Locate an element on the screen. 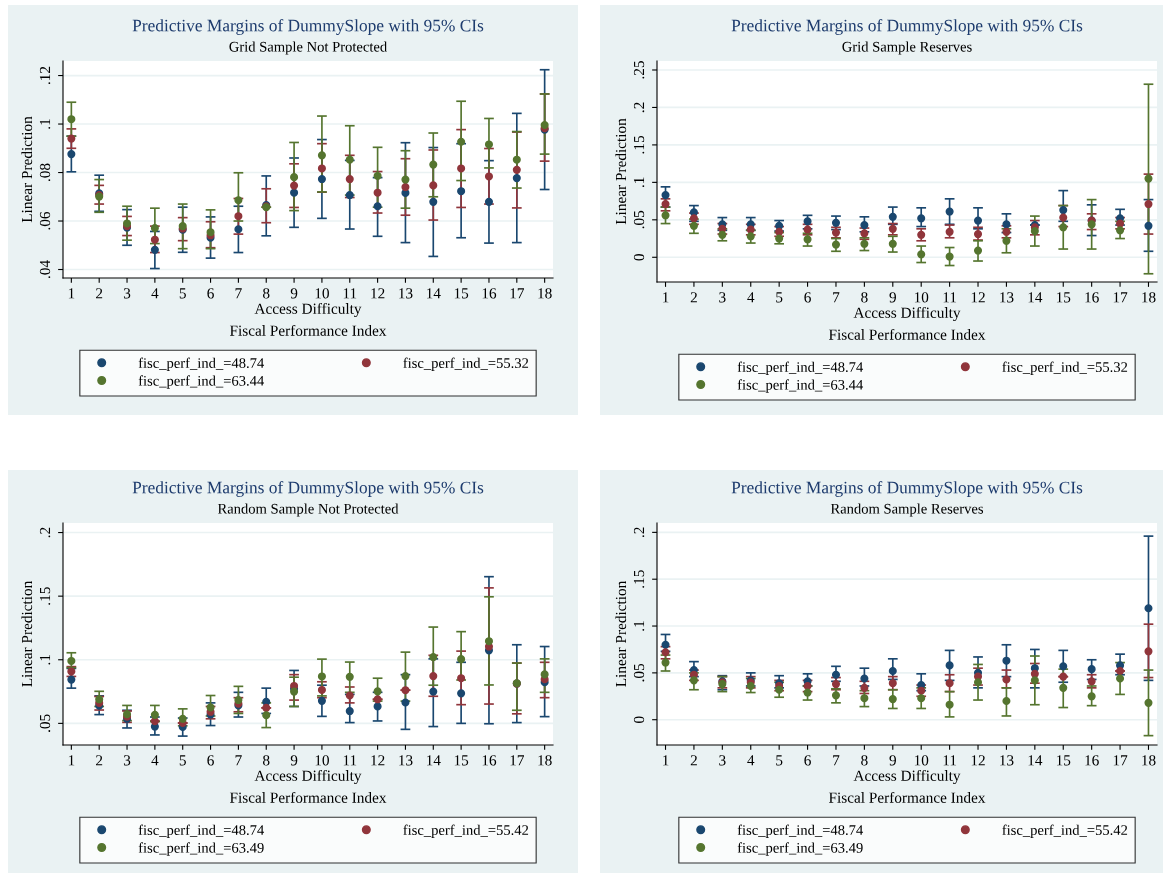 The width and height of the screenshot is (1168, 878). y-tick-label: .25 is located at coordinates (639, 70).